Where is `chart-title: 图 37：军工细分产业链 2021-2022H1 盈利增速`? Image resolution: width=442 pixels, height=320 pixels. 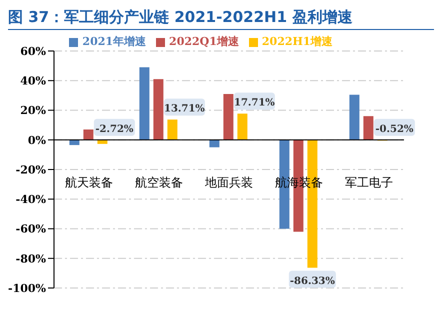
chart-title: 图 37：军工细分产业链 2021-2022H1 盈利增速 is located at coordinates (221, 19).